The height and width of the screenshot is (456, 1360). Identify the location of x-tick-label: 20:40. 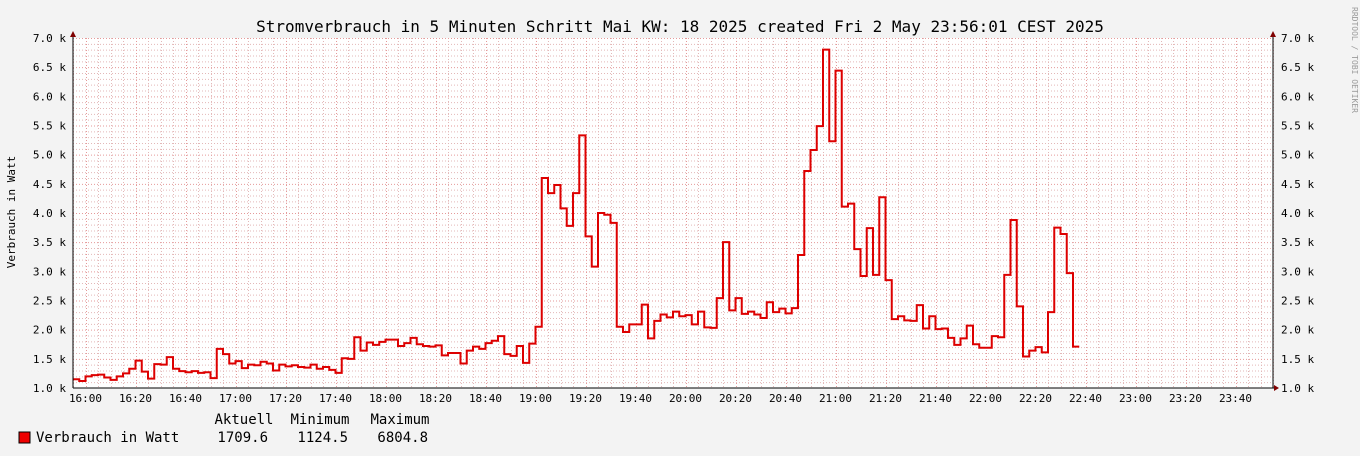
(785, 398).